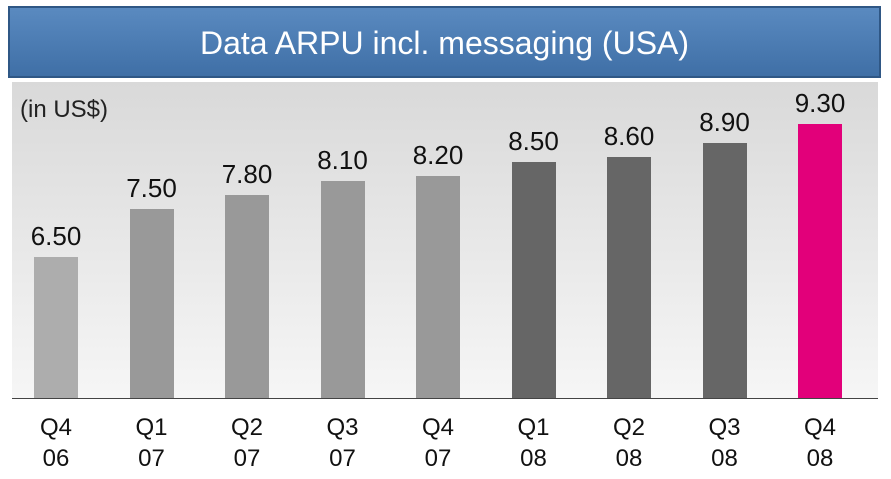 This screenshot has width=891, height=479. Describe the element at coordinates (444, 42) in the screenshot. I see `chart-title: Data ARPU incl. messaging (USA)` at that location.